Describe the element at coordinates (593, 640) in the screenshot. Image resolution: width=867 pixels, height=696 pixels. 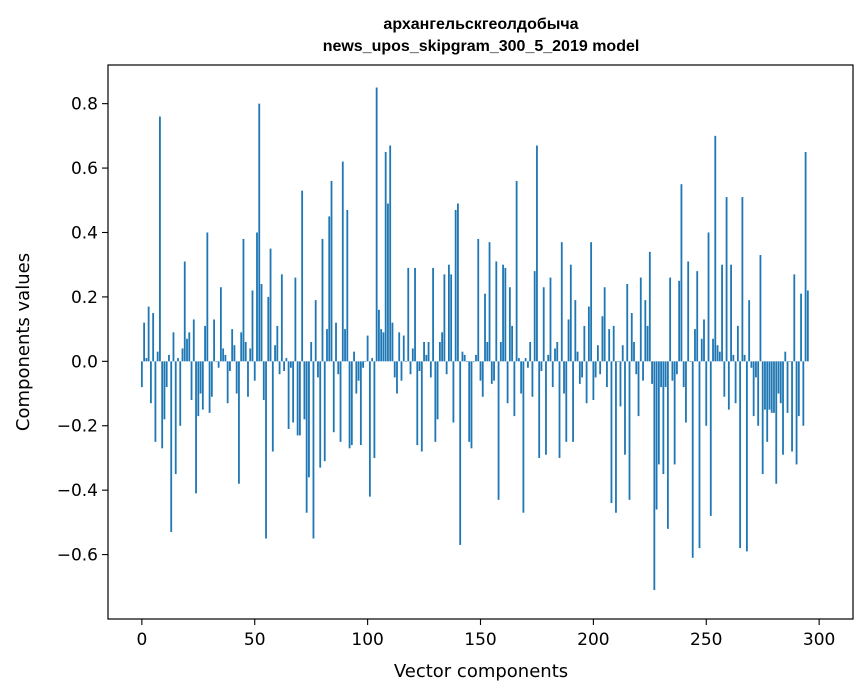
I see `x-tick-label: 200` at that location.